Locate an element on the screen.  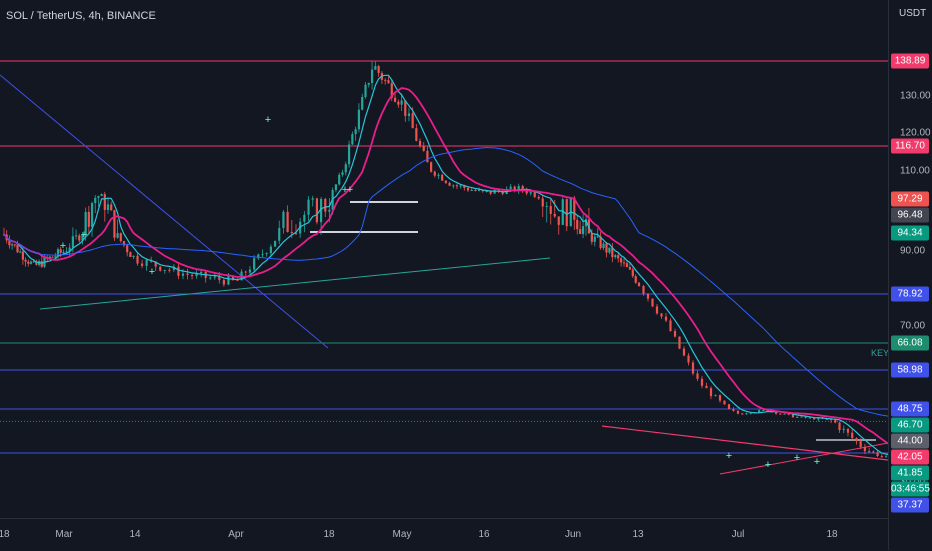
price-badge: 96.48 is located at coordinates (910, 215).